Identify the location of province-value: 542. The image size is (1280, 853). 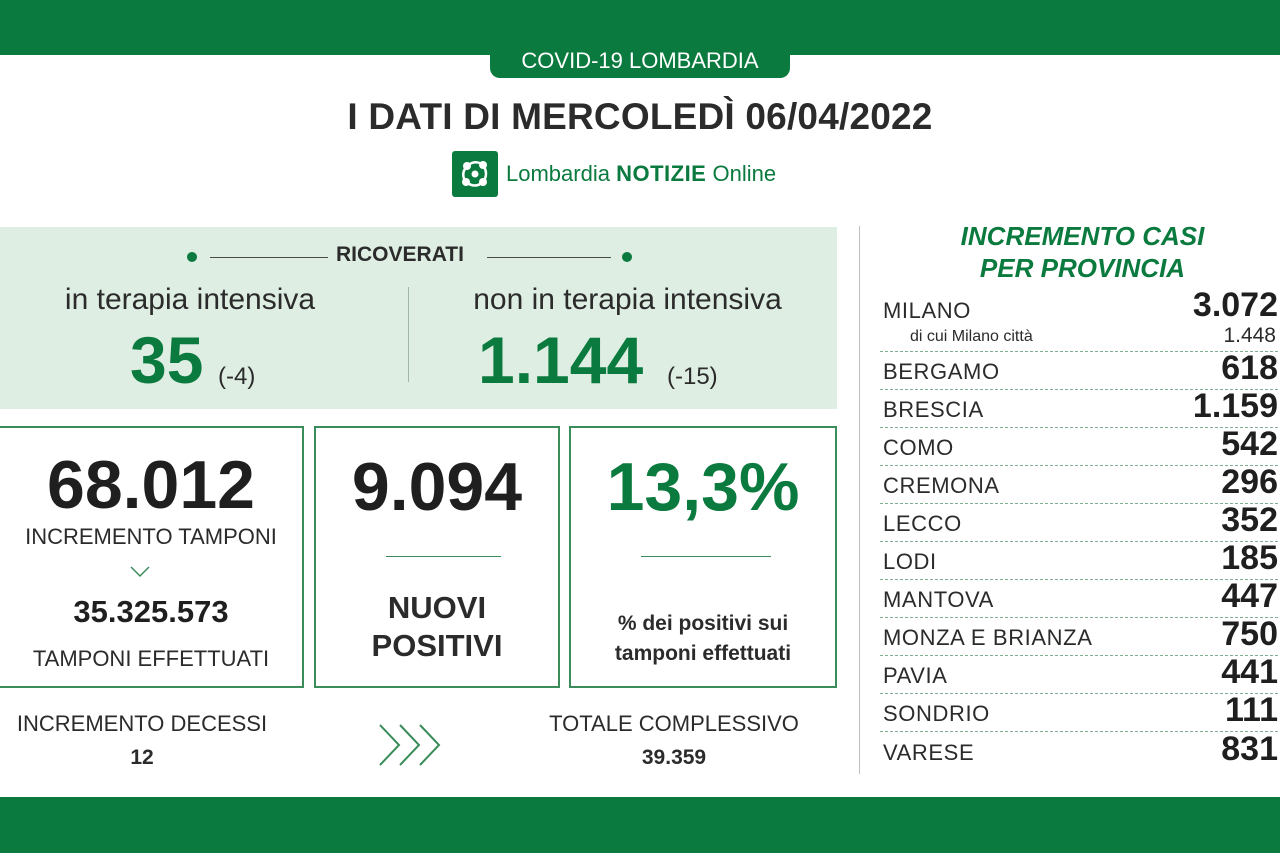
(1249, 444).